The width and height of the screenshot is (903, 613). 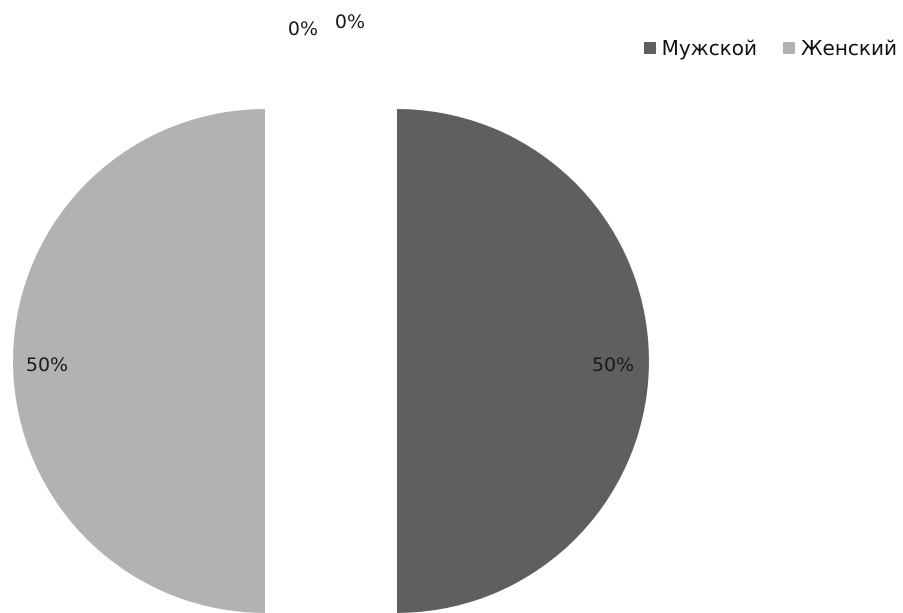 What do you see at coordinates (303, 29) in the screenshot?
I see `slice-label-zero-a: 0%` at bounding box center [303, 29].